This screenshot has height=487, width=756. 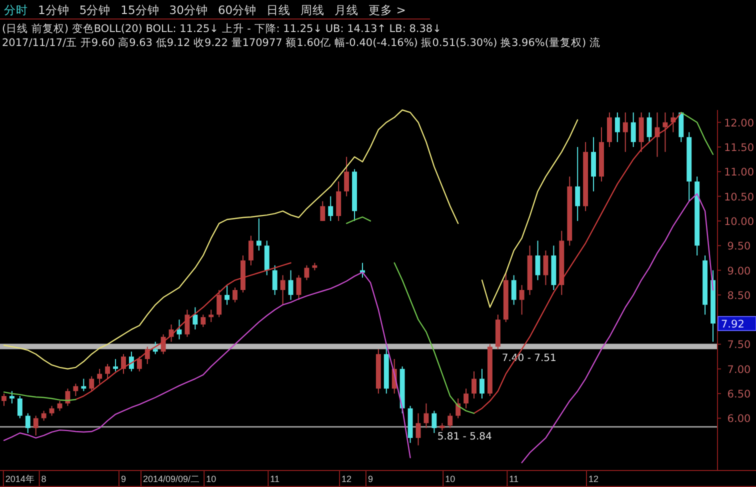 I want to click on y-tick-label: 8.50, so click(x=739, y=296).